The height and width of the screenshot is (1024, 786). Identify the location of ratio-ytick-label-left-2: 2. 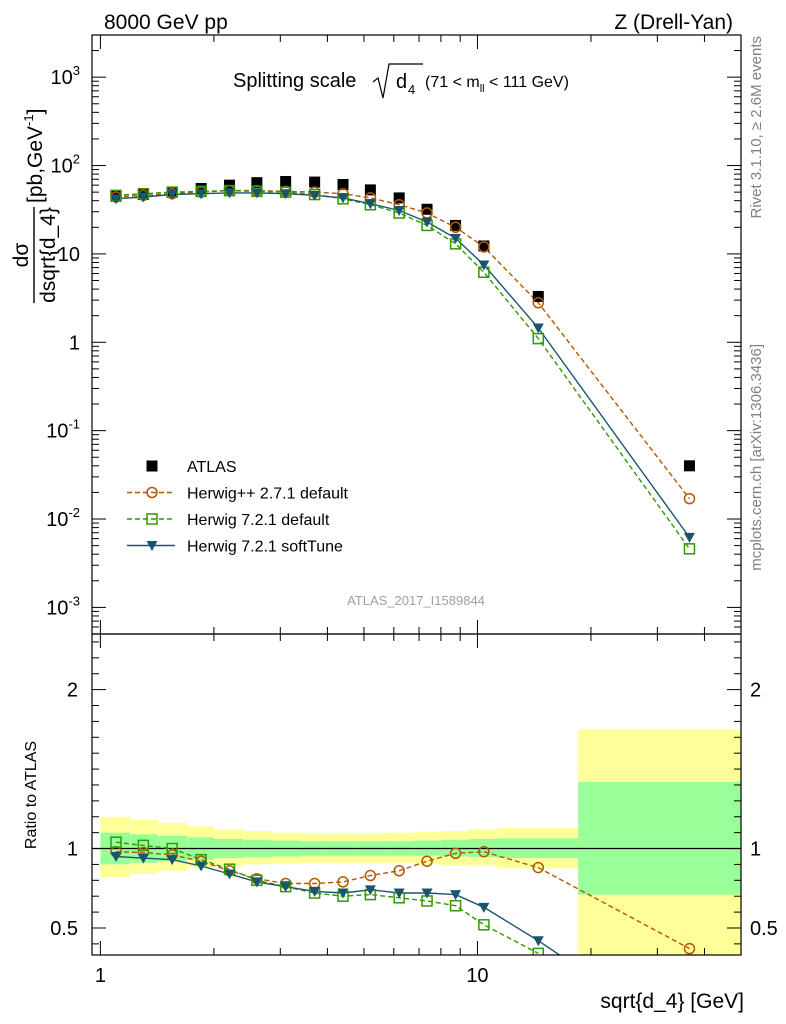
(72, 691).